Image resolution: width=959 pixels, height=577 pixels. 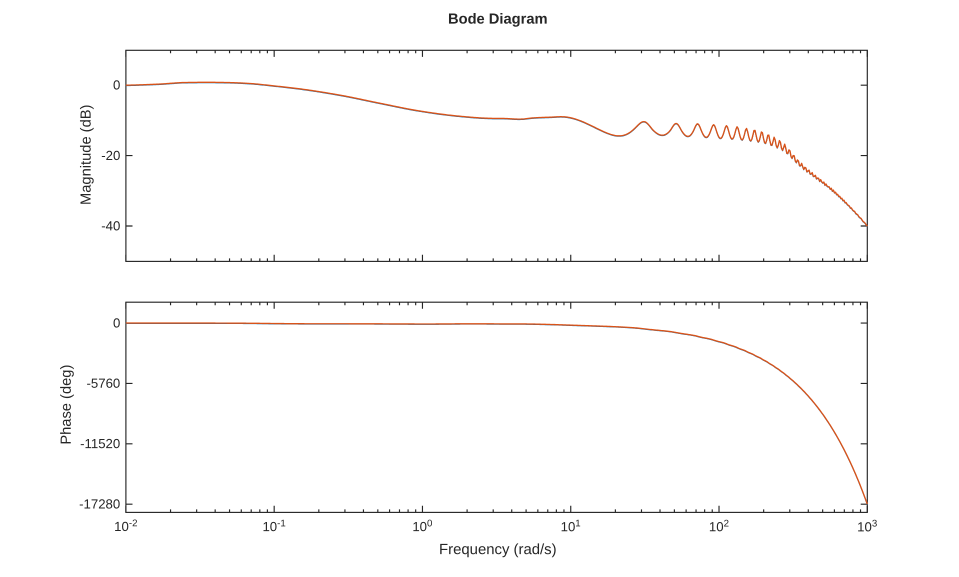 What do you see at coordinates (498, 20) in the screenshot?
I see `svg-text: Bode Diagram` at bounding box center [498, 20].